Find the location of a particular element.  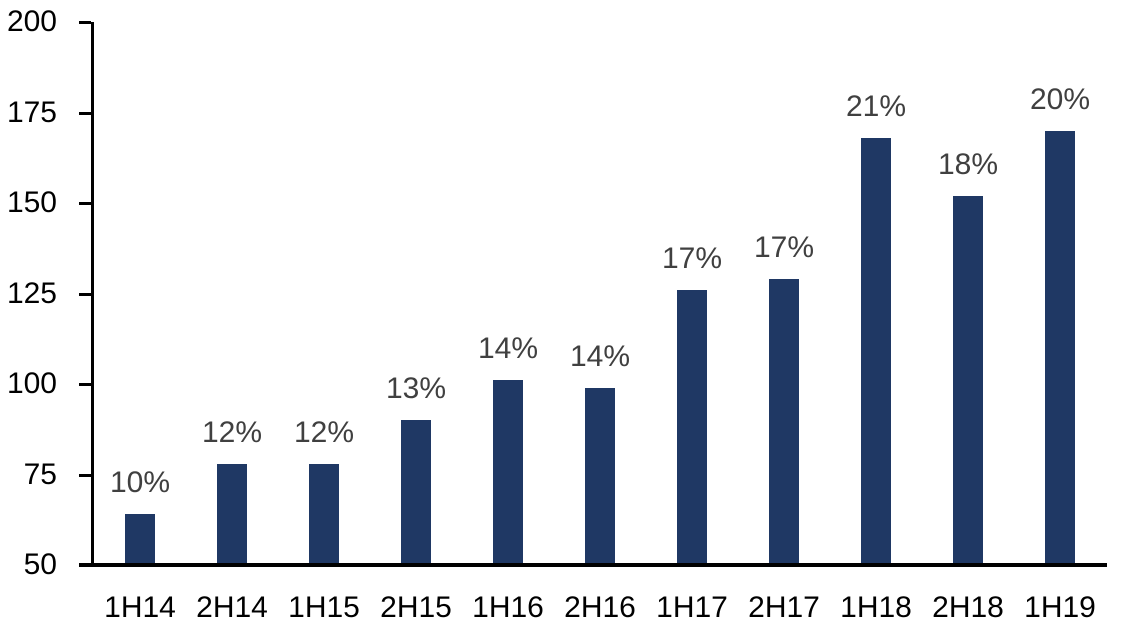

x-axis-category-label: 1H15 is located at coordinates (324, 607).